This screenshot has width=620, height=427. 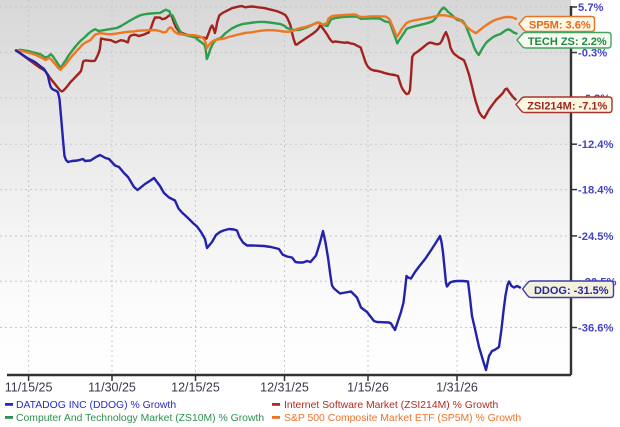 What do you see at coordinates (595, 237) in the screenshot?
I see `svg-text: -24.5%` at bounding box center [595, 237].